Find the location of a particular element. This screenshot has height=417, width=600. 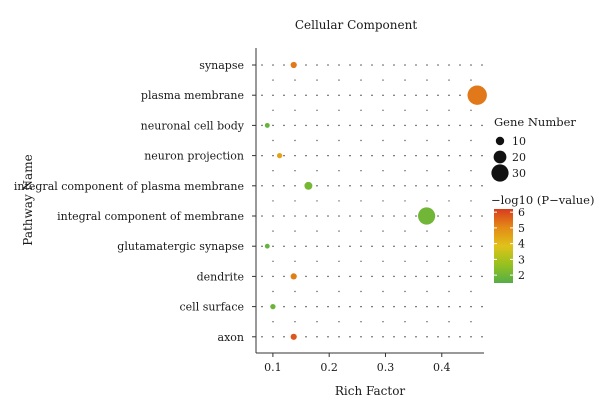

x-tick-label: 0.1 is located at coordinates (273, 367).